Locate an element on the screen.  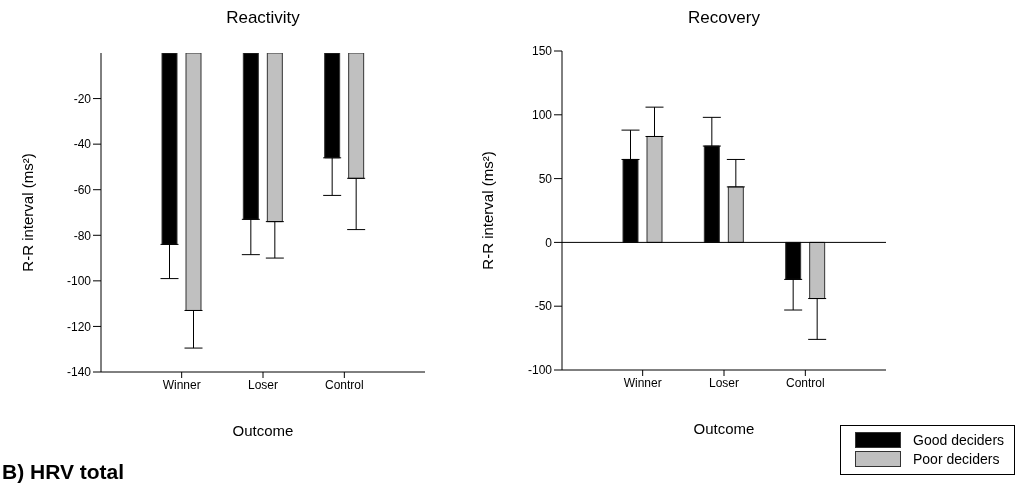
chart-title: Recovery is located at coordinates (724, 18).